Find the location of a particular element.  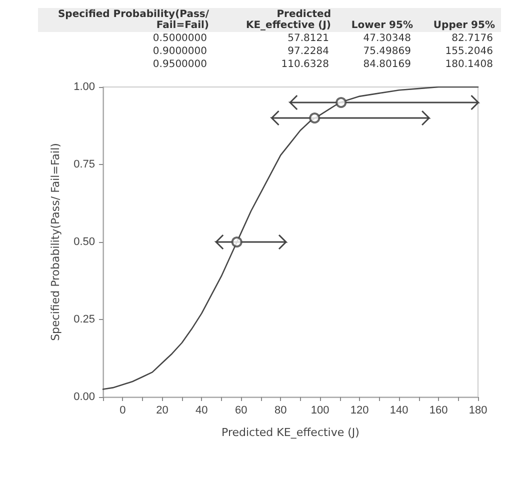

text: 155.2046 is located at coordinates (469, 51).